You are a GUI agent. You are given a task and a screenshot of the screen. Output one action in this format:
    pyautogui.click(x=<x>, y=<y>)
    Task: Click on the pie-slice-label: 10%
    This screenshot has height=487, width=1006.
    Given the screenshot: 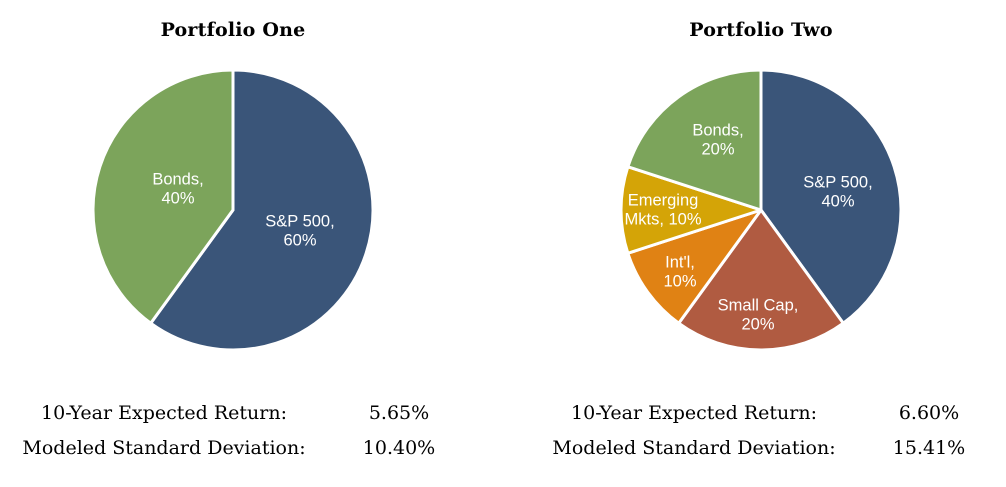 What is the action you would take?
    pyautogui.click(x=679, y=282)
    